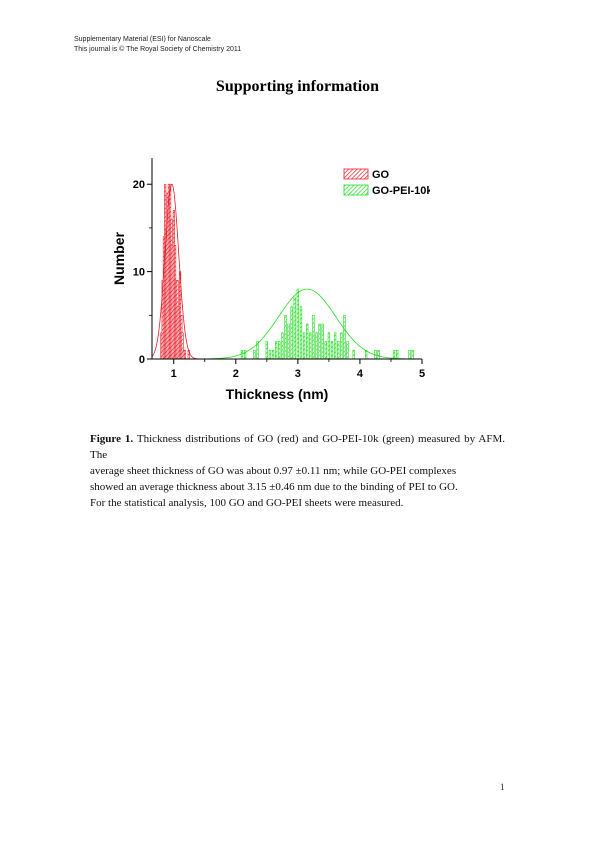  I want to click on x-tick-label: 3, so click(298, 374).